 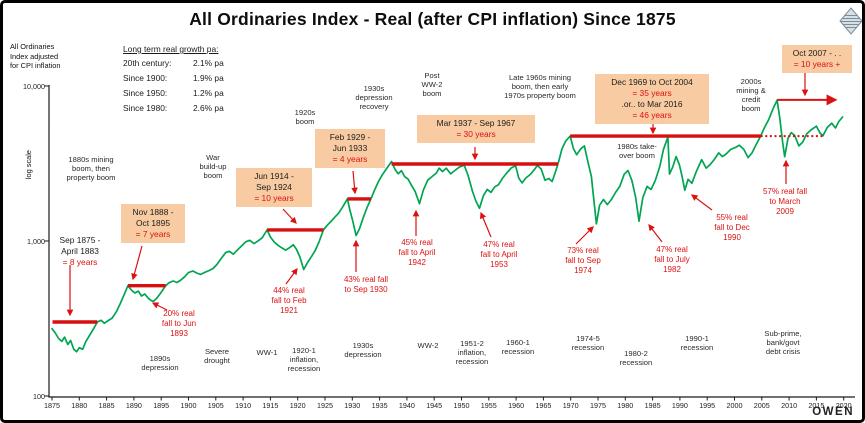 I want to click on x-tick-label: 1900, so click(x=188, y=405).